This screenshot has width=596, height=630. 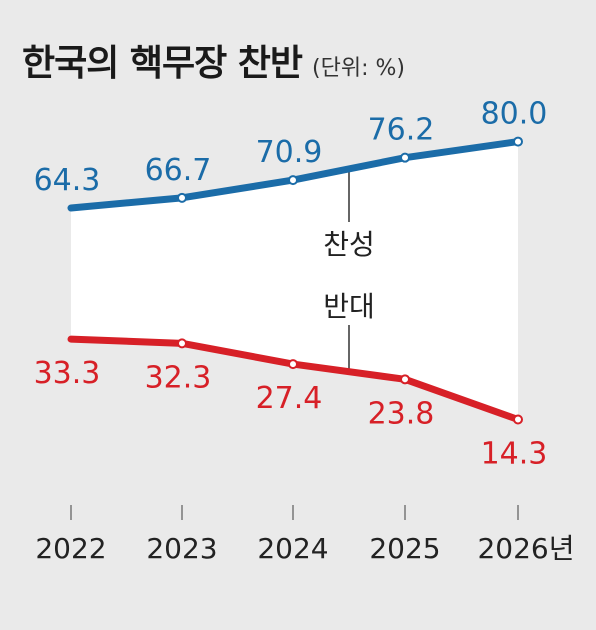 What do you see at coordinates (67, 180) in the screenshot?
I see `blue-value-label-0: 64.3` at bounding box center [67, 180].